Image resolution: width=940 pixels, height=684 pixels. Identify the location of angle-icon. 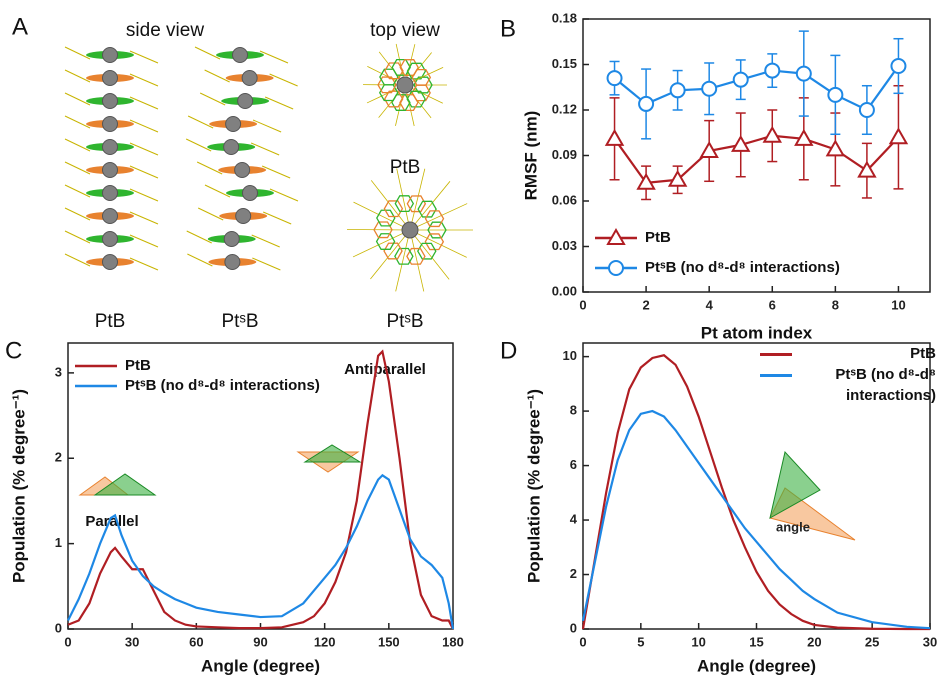
(795, 484).